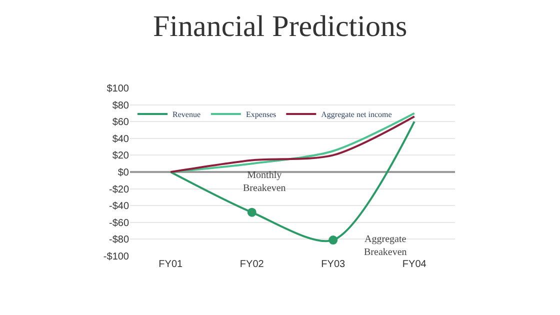 The width and height of the screenshot is (560, 315). What do you see at coordinates (121, 106) in the screenshot?
I see `y-tick-label: $80` at bounding box center [121, 106].